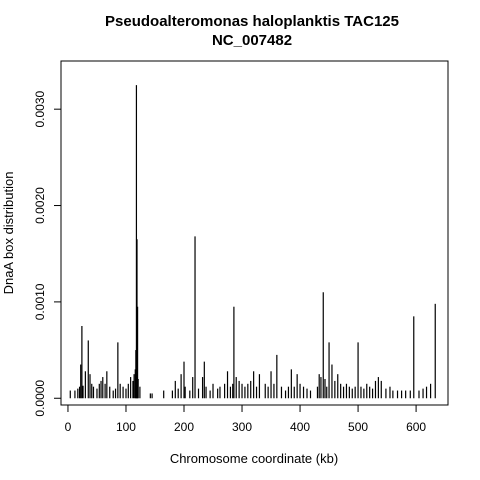 The width and height of the screenshot is (480, 480). I want to click on y-tick-label: 0.0010, so click(40, 301).